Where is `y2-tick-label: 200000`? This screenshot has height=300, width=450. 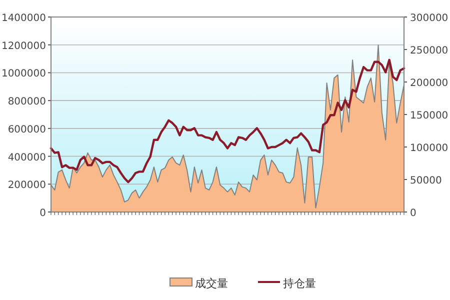
y2-tick-label: 200000 is located at coordinates (429, 83).